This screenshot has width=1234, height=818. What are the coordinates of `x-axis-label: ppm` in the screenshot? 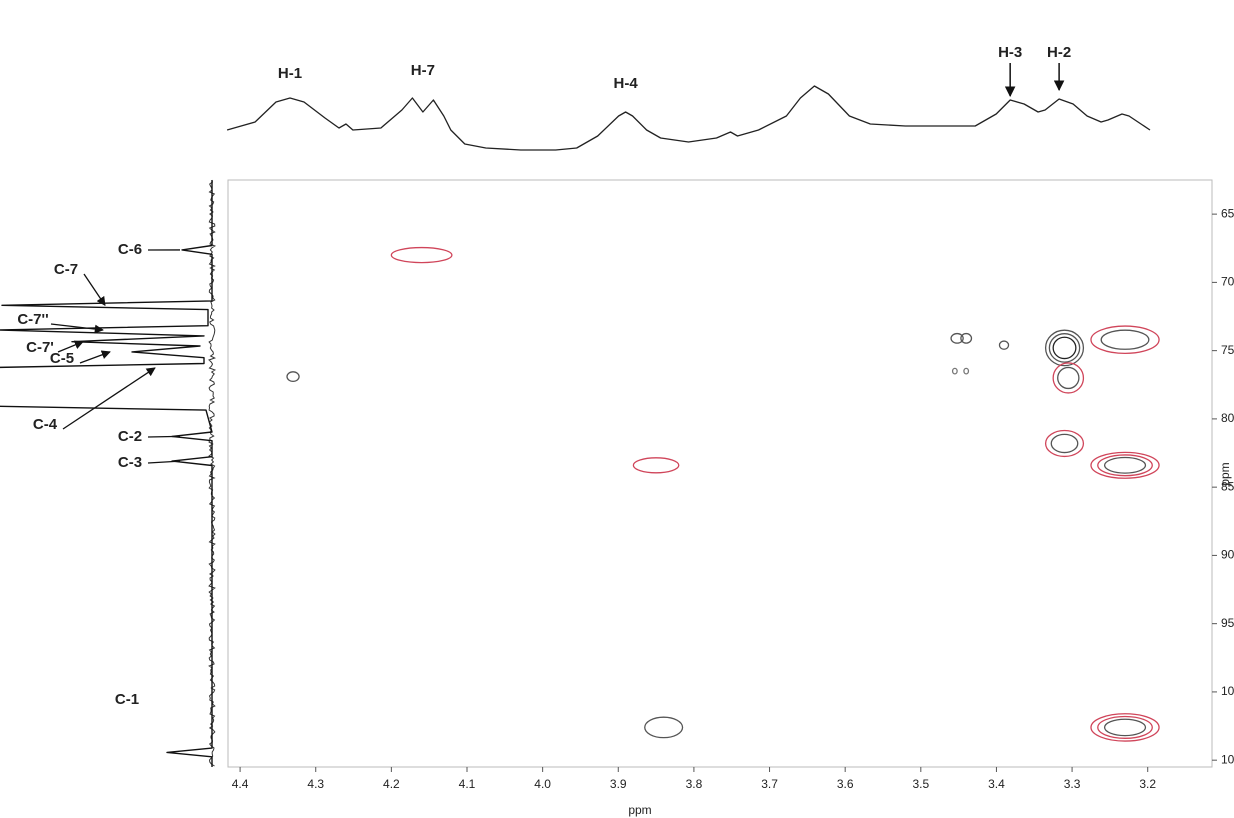 It's located at (639, 810).